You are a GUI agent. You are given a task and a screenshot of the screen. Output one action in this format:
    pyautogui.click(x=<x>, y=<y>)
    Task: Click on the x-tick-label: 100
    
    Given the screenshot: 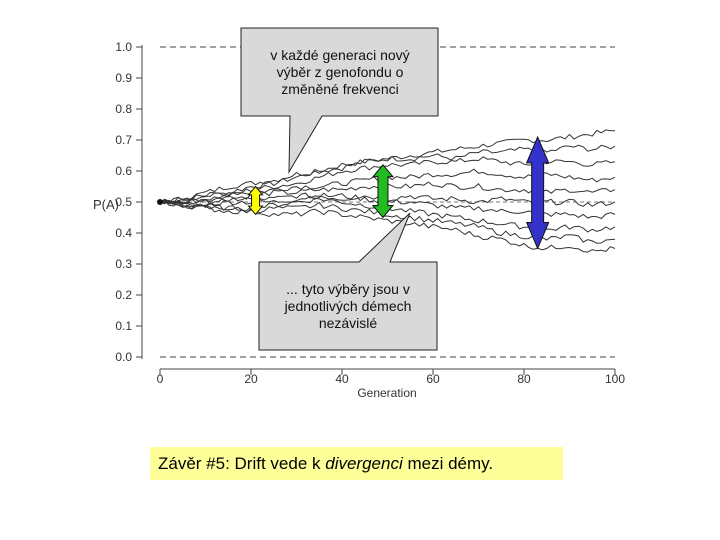 What is the action you would take?
    pyautogui.click(x=615, y=379)
    